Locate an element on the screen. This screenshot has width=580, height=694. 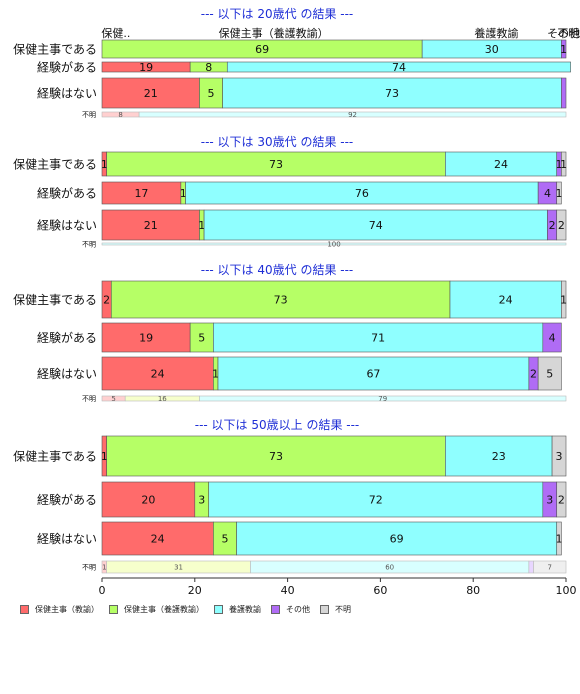
panel-title: --- 以下は 40歳代 の結果 --- is located at coordinates (277, 270).